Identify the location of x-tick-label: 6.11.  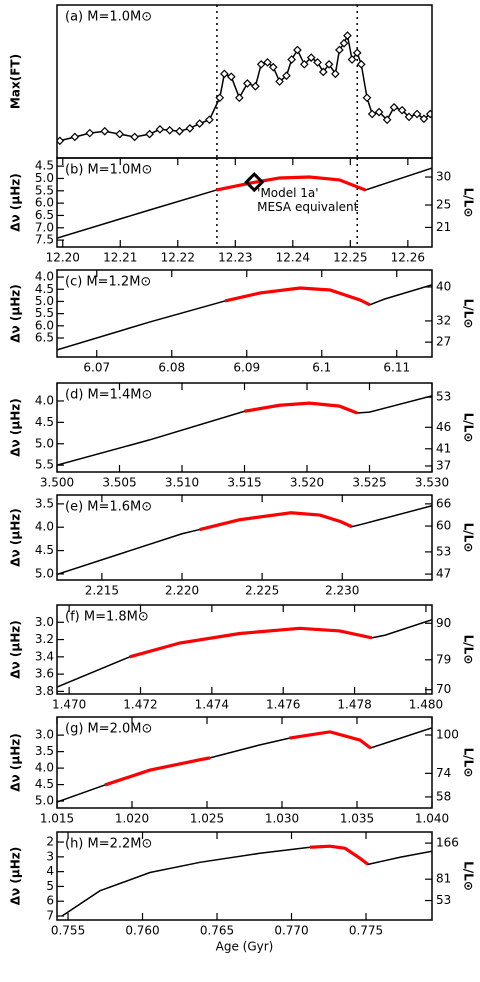
(396, 368).